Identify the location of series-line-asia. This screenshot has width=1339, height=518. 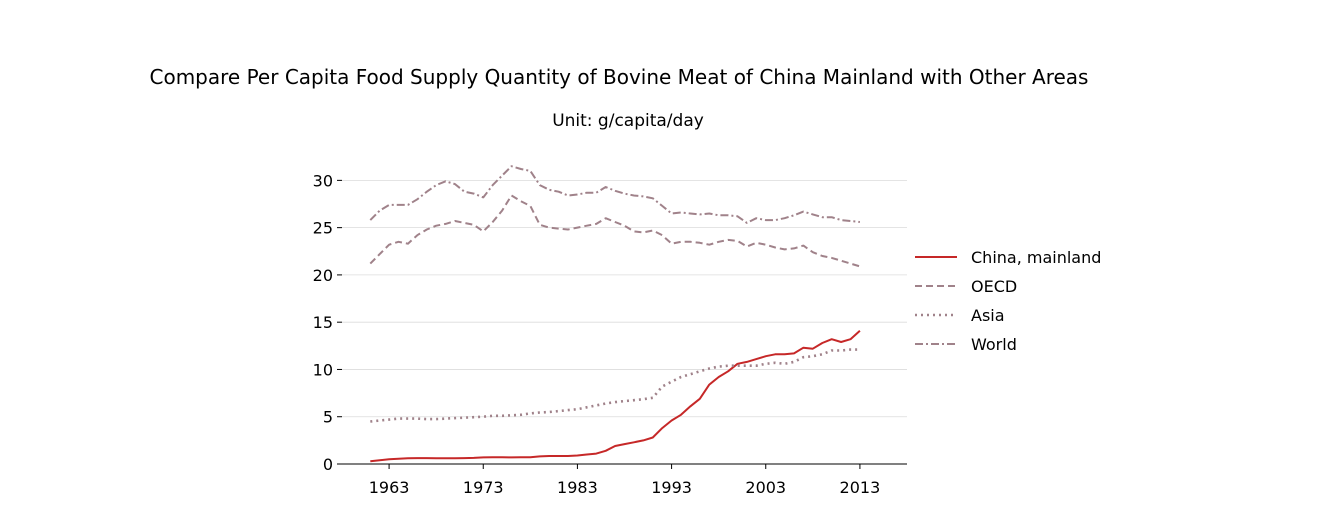
(615, 385).